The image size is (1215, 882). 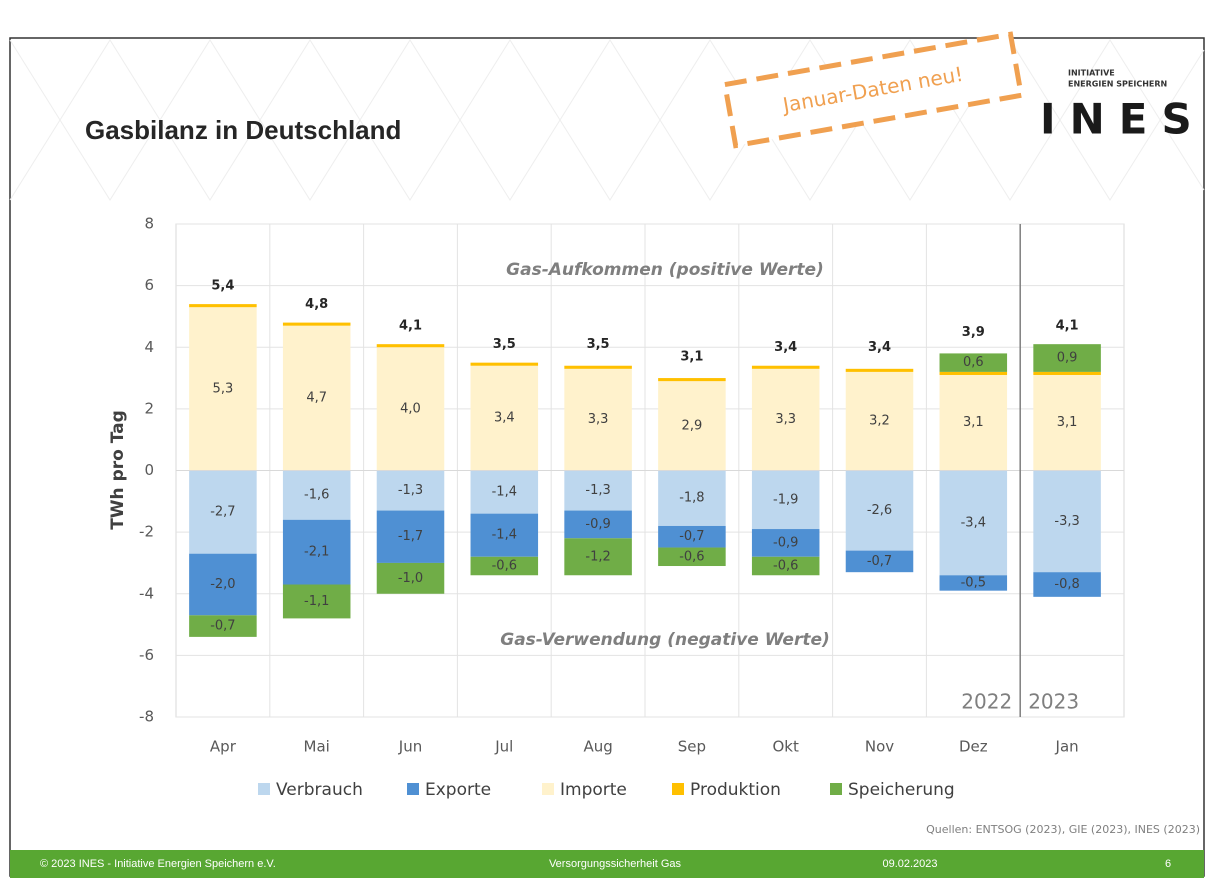 I want to click on footer-text: 6, so click(x=1168, y=864).